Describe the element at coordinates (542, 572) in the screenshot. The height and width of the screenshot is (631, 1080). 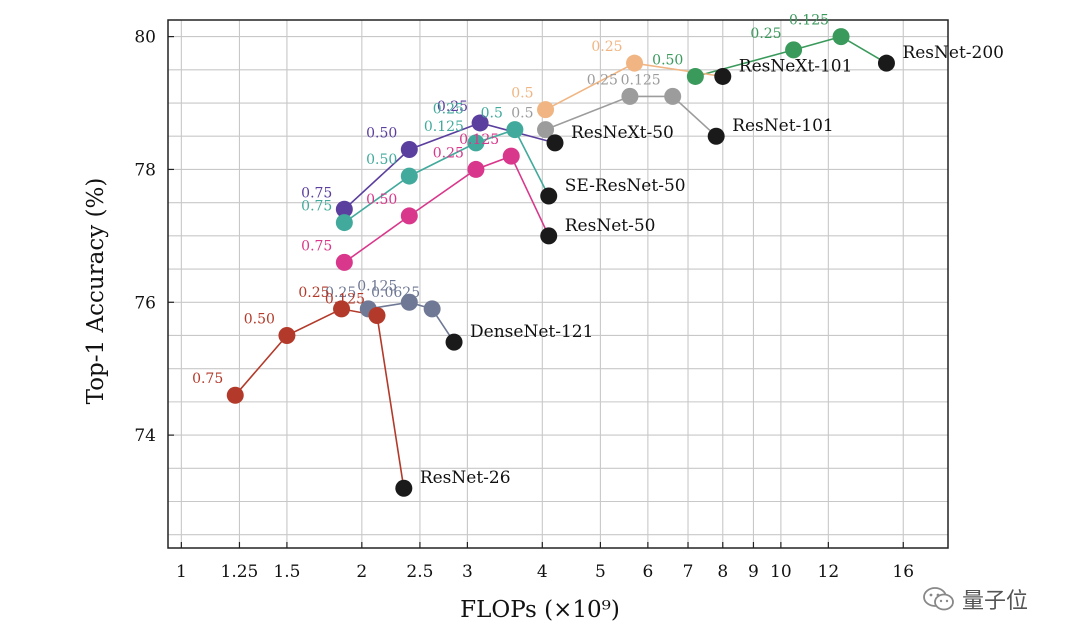
I see `x-tick-label: 4` at that location.